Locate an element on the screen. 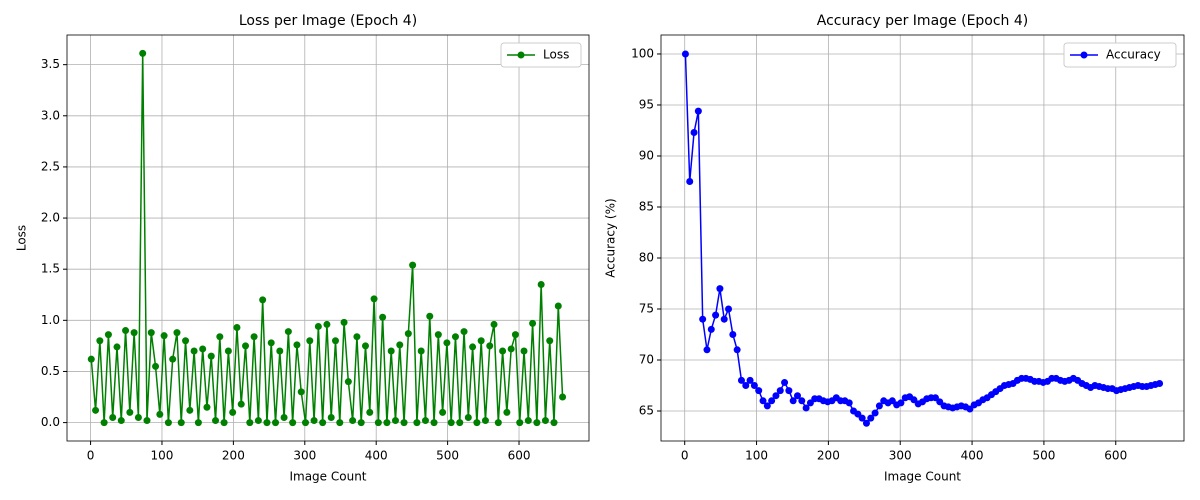 The height and width of the screenshot is (500, 1200). y-tick-label: 80 is located at coordinates (646, 257).